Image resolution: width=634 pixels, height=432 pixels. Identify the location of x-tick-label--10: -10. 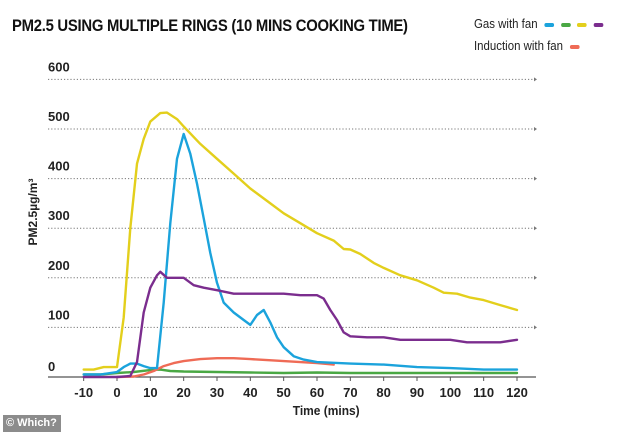
(83, 392).